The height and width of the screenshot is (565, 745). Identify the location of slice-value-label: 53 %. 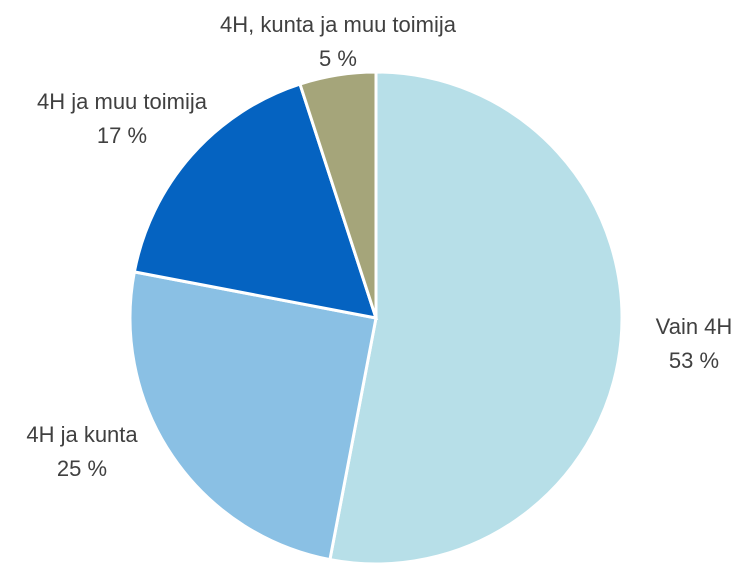
(694, 360).